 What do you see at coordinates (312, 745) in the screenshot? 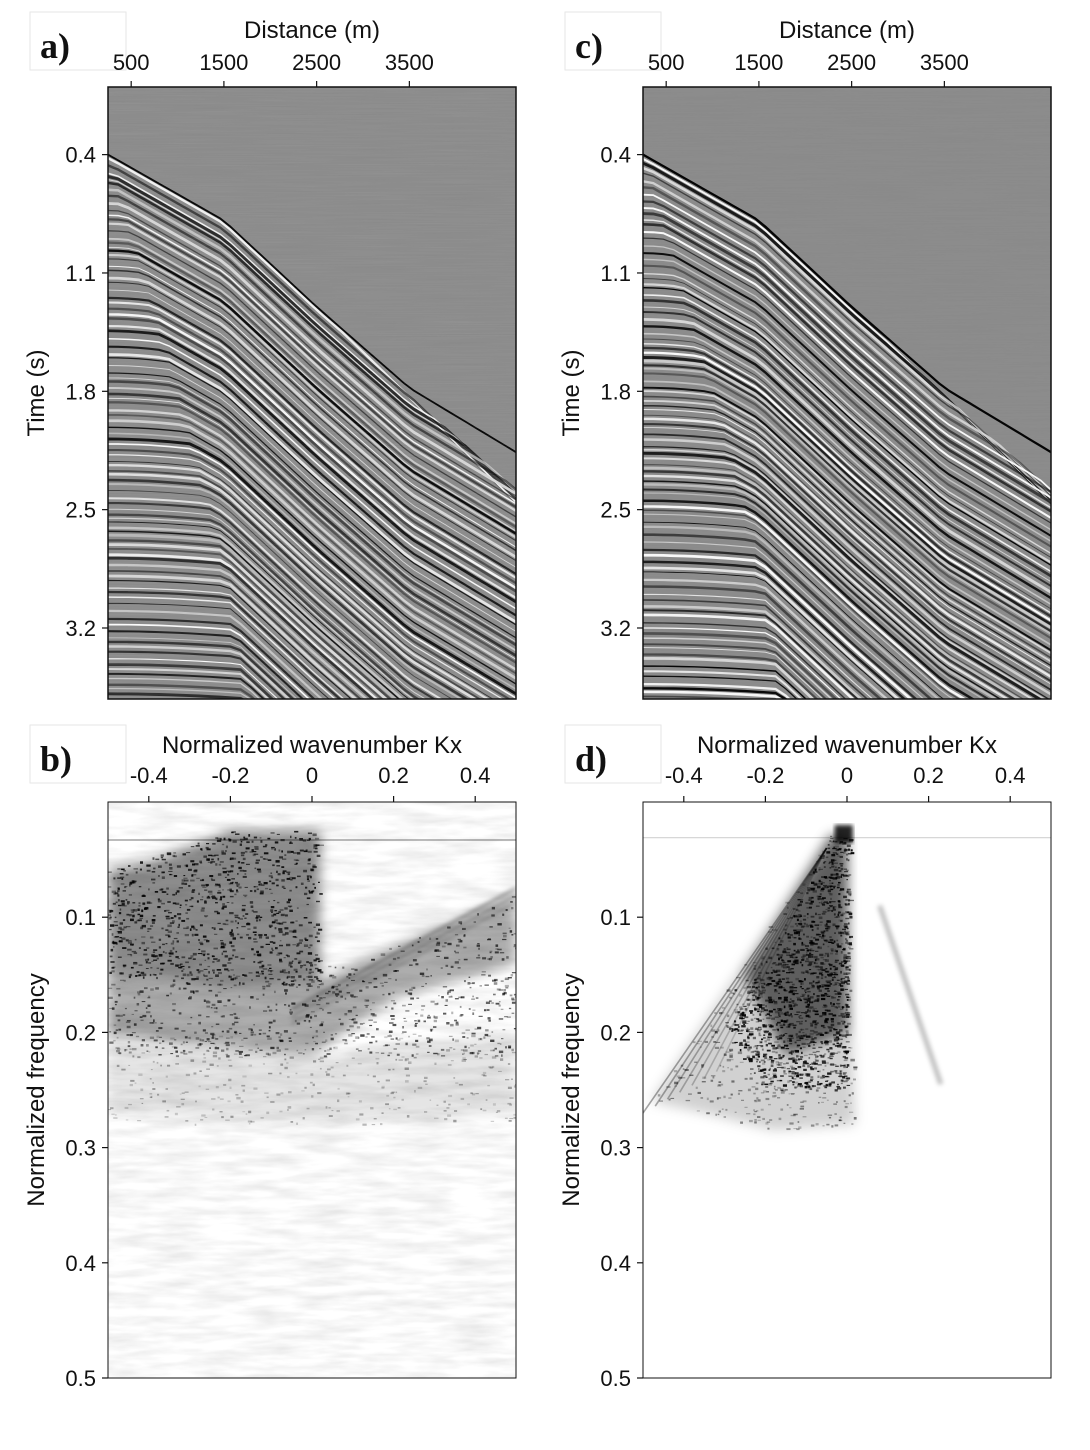
I see `panel-b-x-axis-title: Normalized wavenumber Kx` at bounding box center [312, 745].